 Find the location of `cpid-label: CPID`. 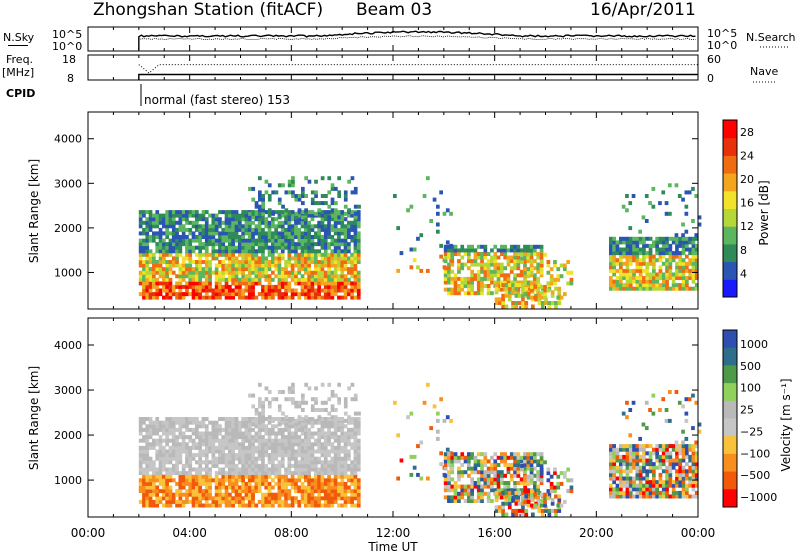

cpid-label: CPID is located at coordinates (21, 93).